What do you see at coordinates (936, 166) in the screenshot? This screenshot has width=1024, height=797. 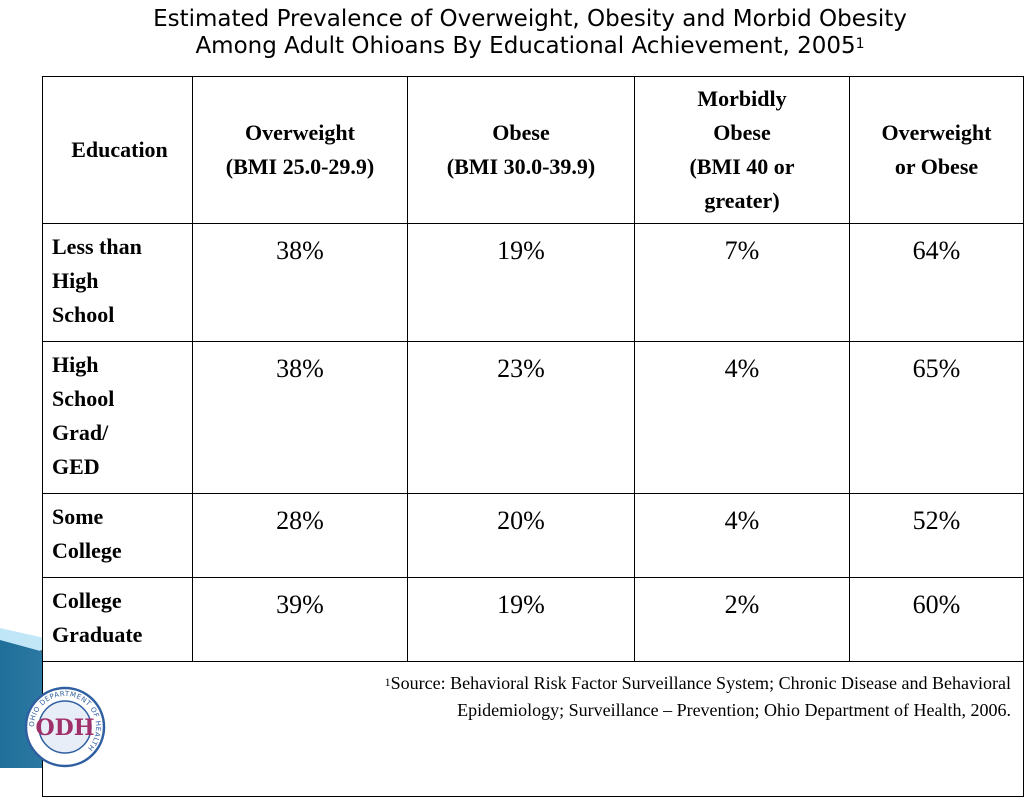 I see `header-line: or Obese` at bounding box center [936, 166].